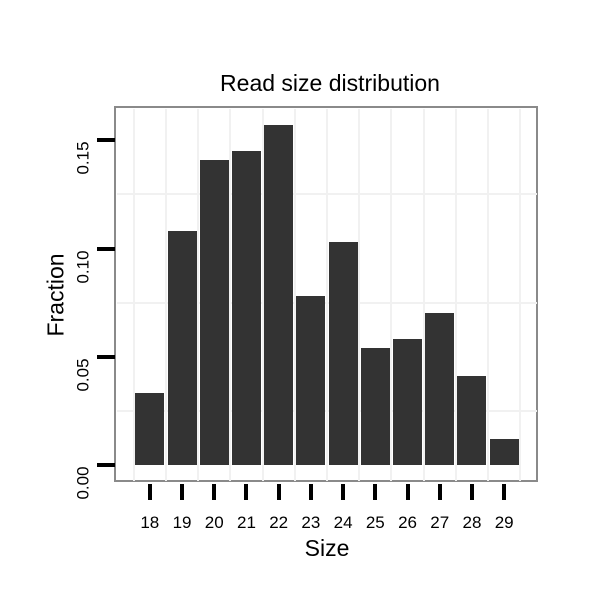 The height and width of the screenshot is (600, 600). I want to click on x-axis-tick-label: 29, so click(504, 522).